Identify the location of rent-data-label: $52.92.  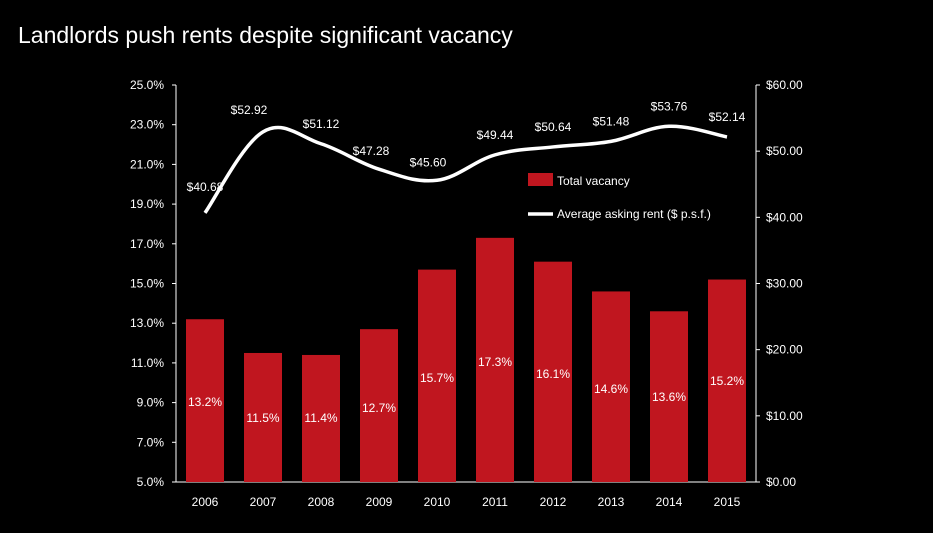
(249, 110).